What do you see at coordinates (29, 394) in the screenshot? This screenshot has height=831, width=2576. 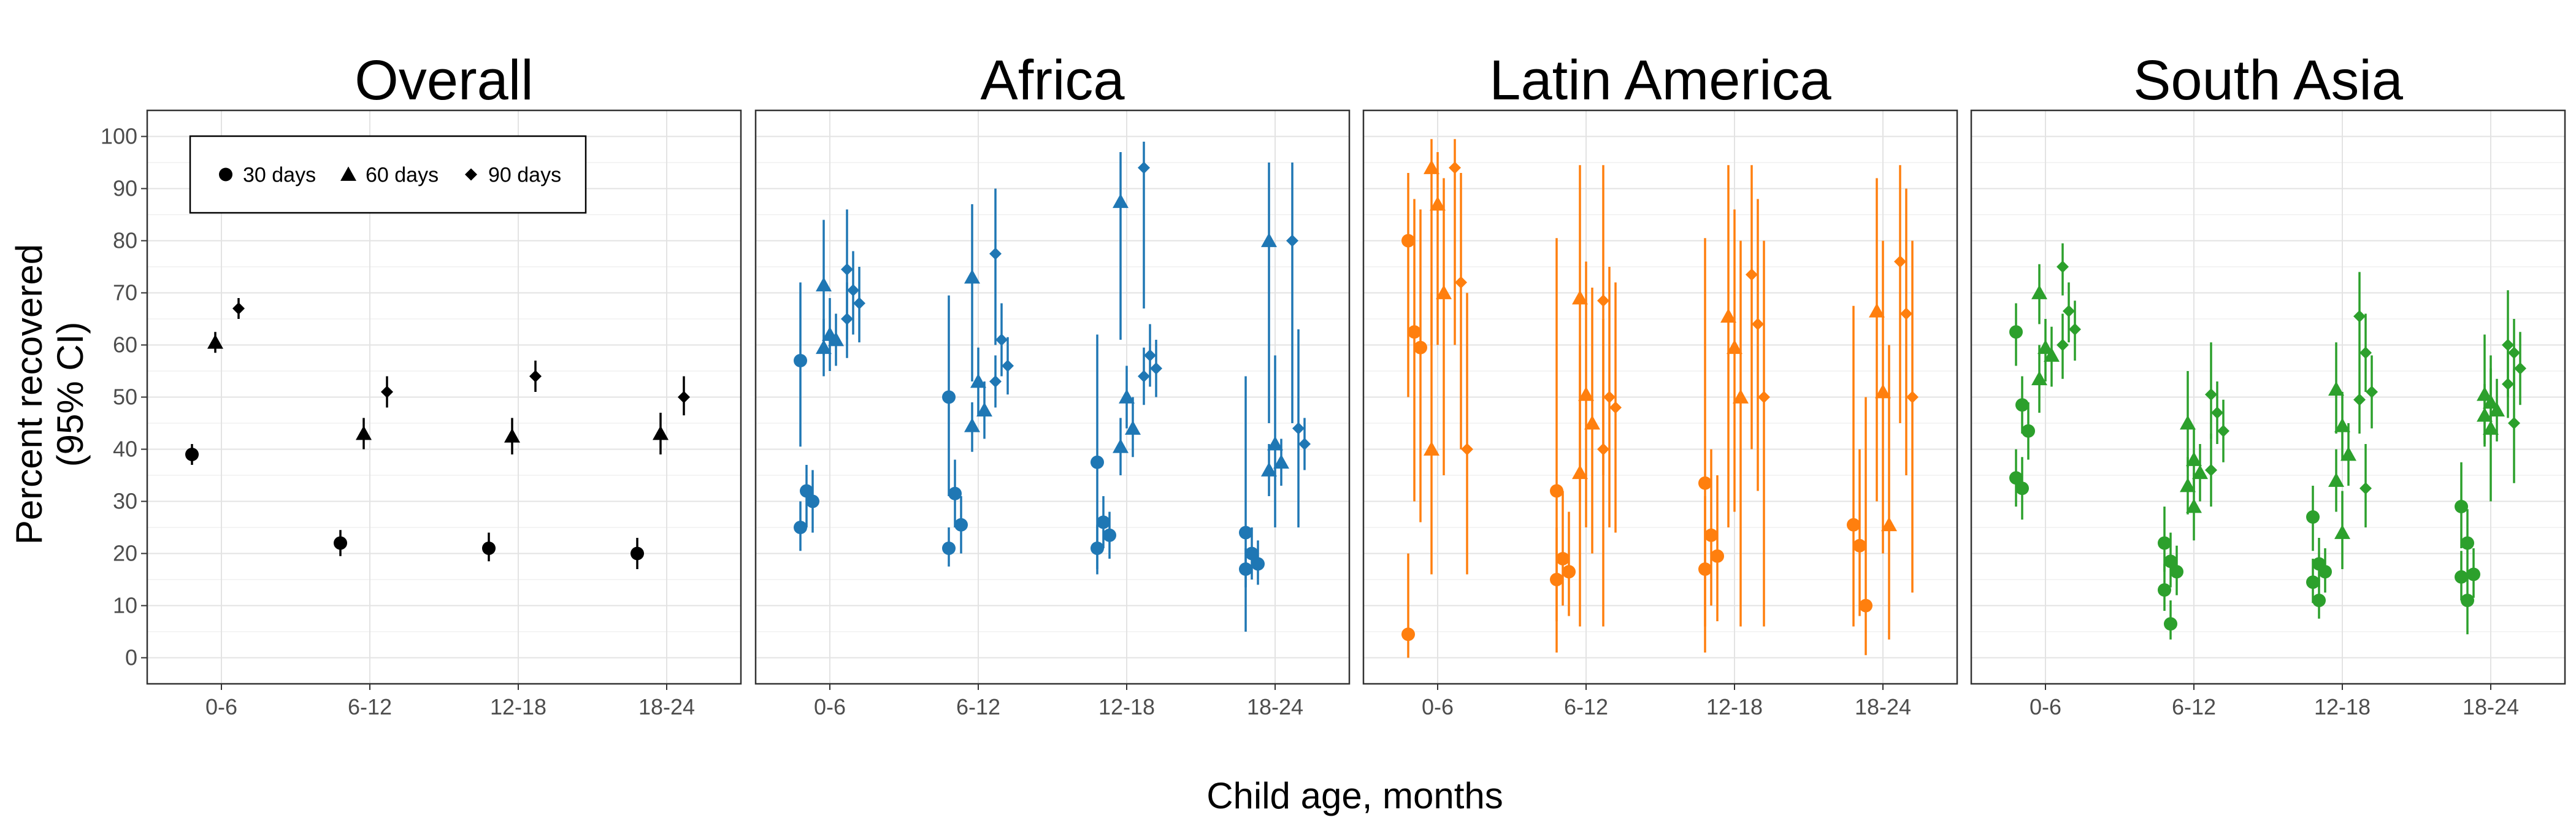 I see `y-axis-title-line1: Percent recovered` at bounding box center [29, 394].